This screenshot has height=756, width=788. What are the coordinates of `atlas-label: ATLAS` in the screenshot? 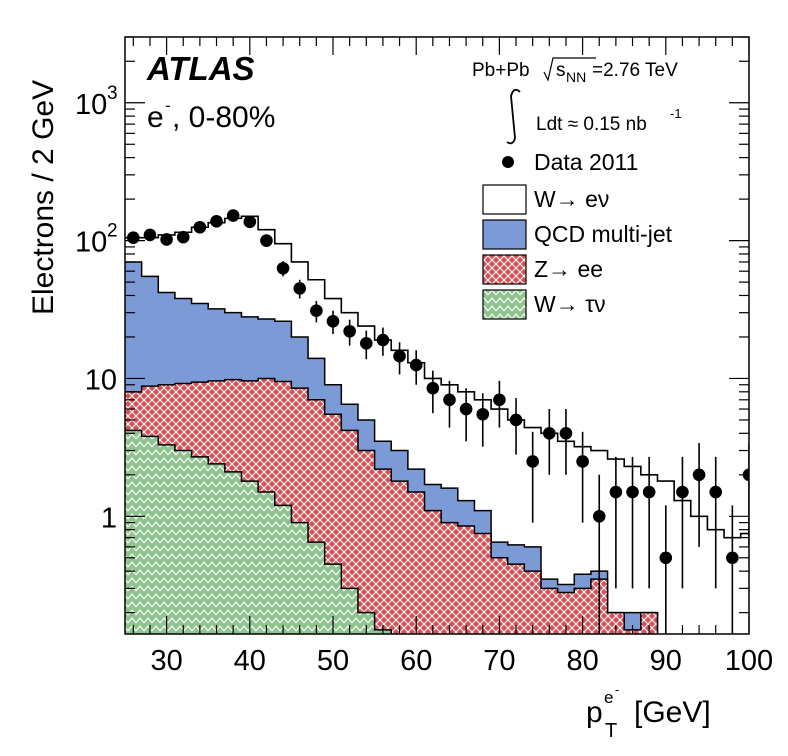 It's located at (200, 68).